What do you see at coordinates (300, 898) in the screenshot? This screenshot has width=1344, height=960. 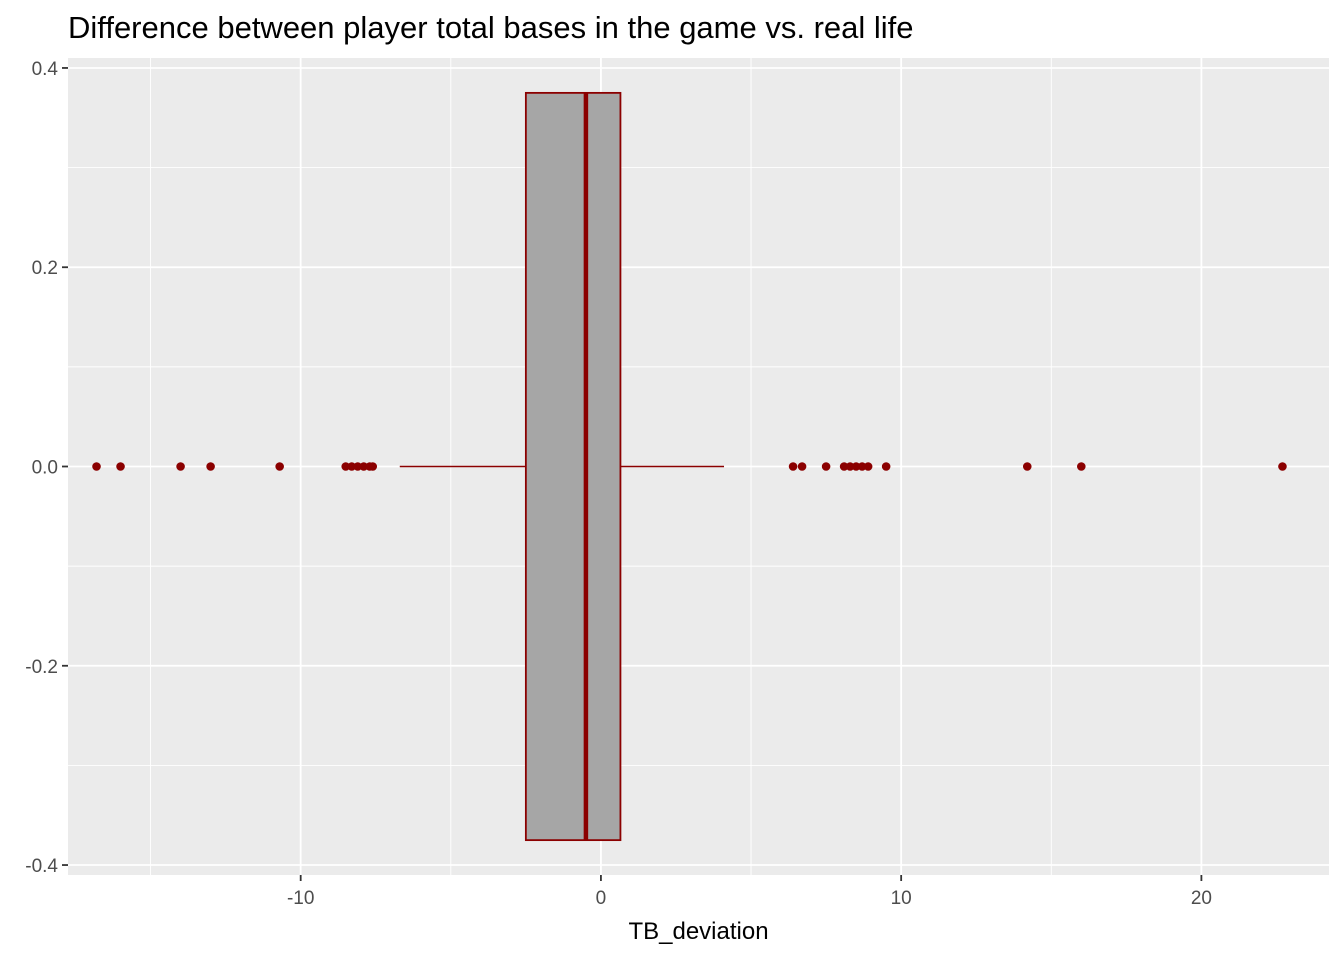 I see `x-tick-label: -10` at bounding box center [300, 898].